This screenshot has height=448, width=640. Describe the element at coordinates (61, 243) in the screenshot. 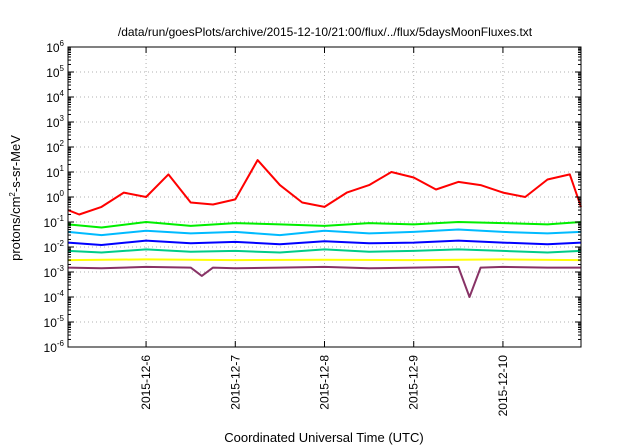

I see `y-tick-exp: -2` at that location.